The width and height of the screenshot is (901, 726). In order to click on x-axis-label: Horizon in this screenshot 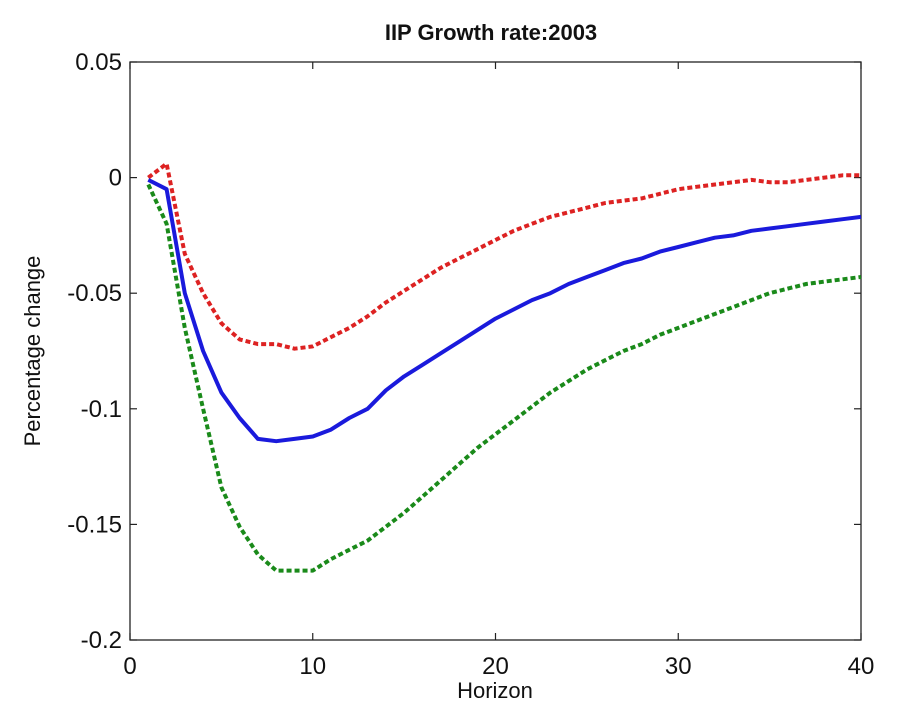, I will do `click(495, 690)`.